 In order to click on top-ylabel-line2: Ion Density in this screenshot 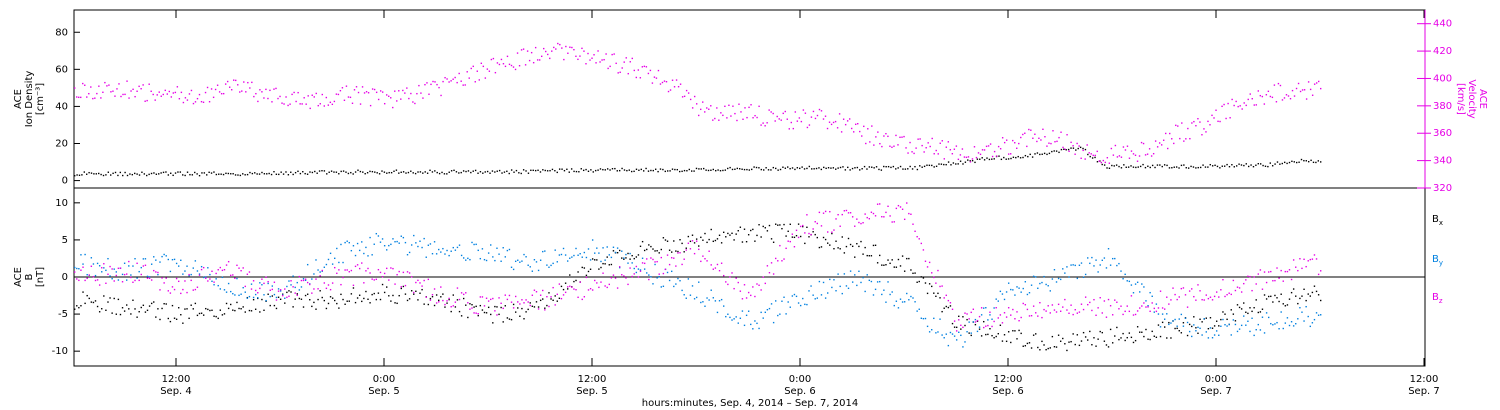, I will do `click(29, 99)`.